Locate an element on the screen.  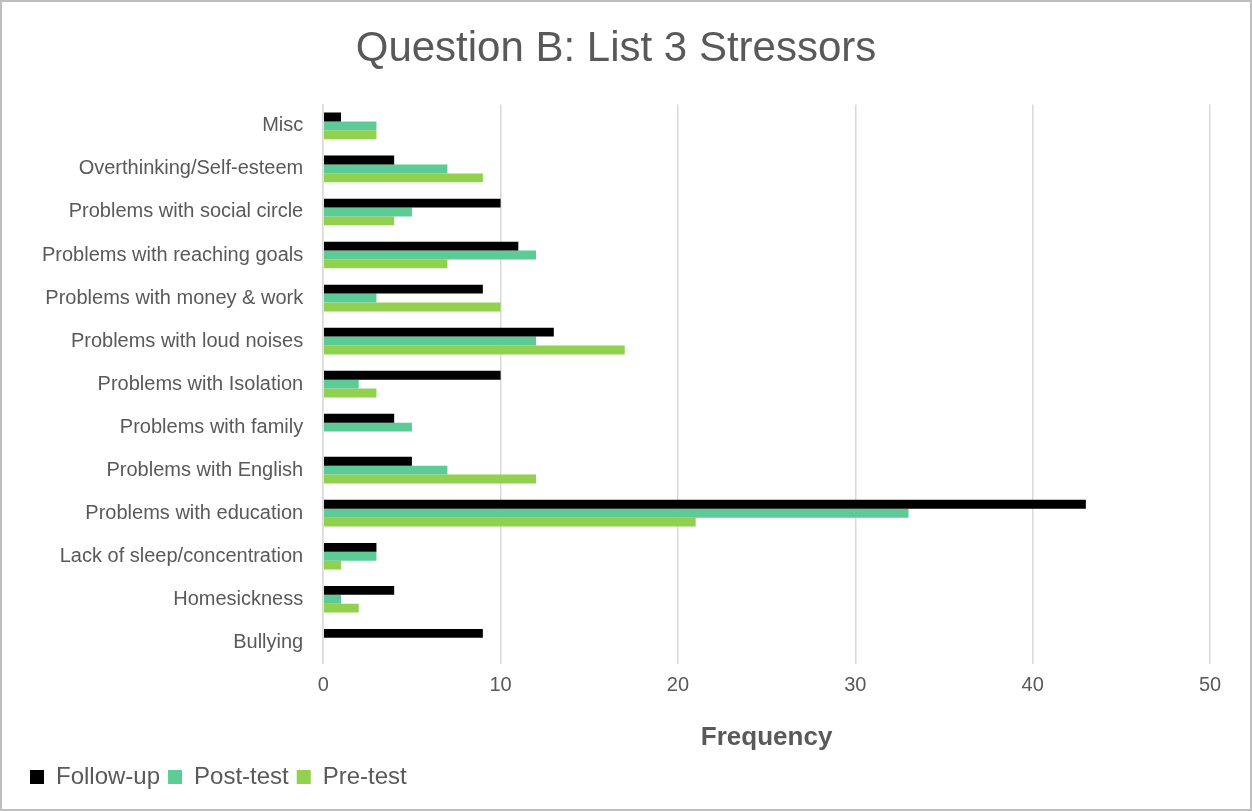
x-tick-label: 20 is located at coordinates (678, 684).